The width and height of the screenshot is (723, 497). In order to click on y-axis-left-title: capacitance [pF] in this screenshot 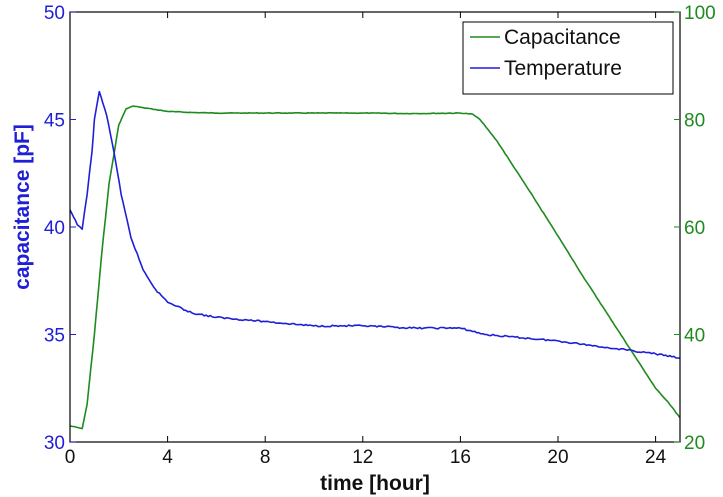, I will do `click(22, 207)`.